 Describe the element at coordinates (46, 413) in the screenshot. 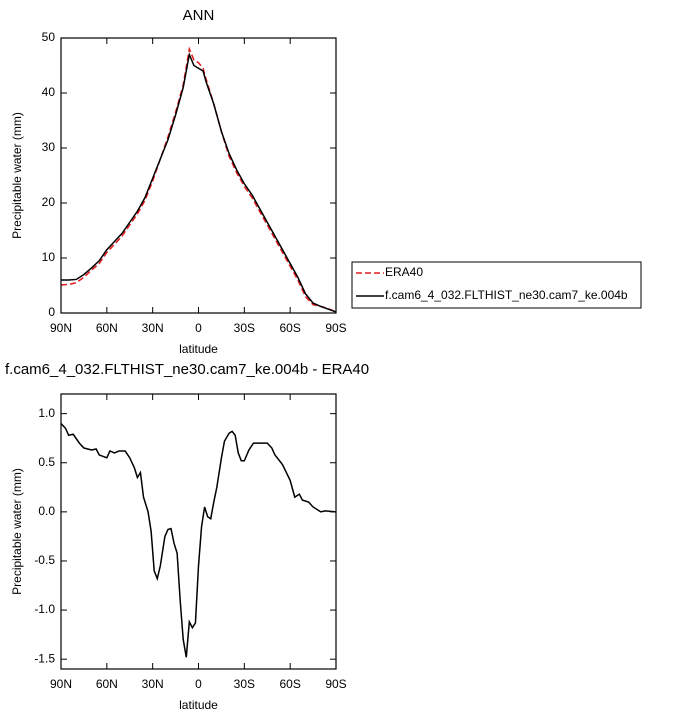

I see `y-tick-label: 1.0` at that location.